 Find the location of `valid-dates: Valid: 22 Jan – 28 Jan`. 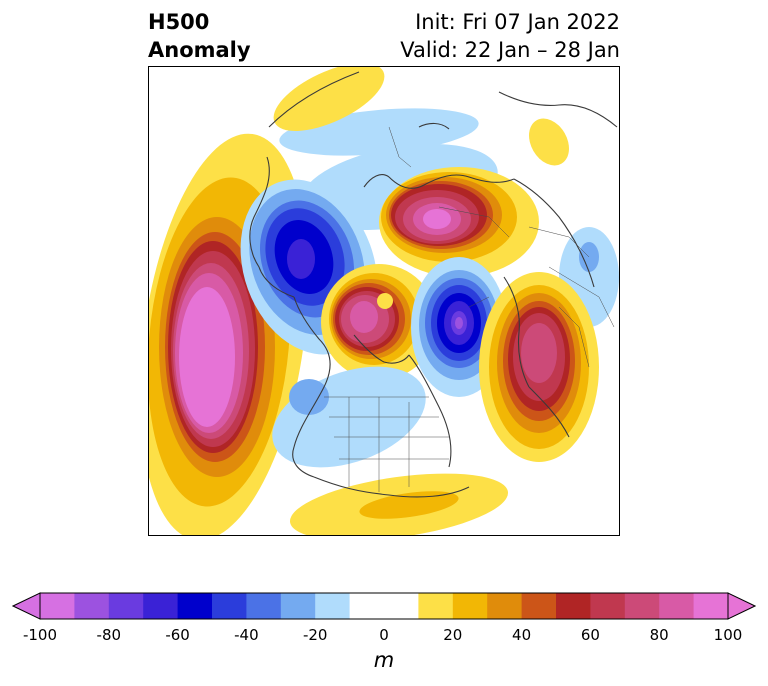

valid-dates: Valid: 22 Jan – 28 Jan is located at coordinates (510, 50).